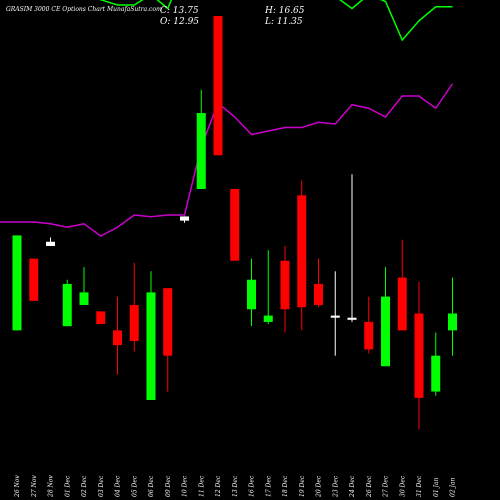 This screenshot has width=500, height=500. What do you see at coordinates (268, 486) in the screenshot?
I see `x-tick-label: 17 Dec` at bounding box center [268, 486].